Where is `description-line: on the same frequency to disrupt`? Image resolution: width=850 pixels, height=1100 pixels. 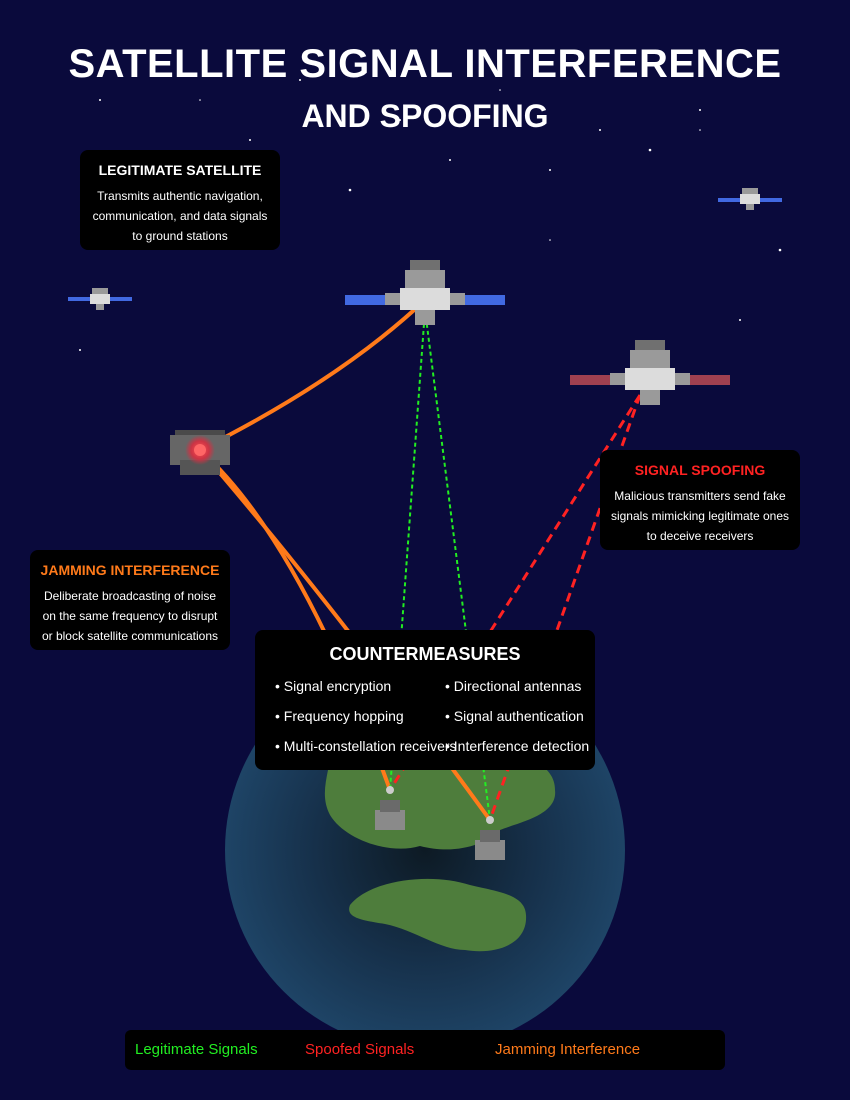
description-line: on the same frequency to disrupt is located at coordinates (130, 616).